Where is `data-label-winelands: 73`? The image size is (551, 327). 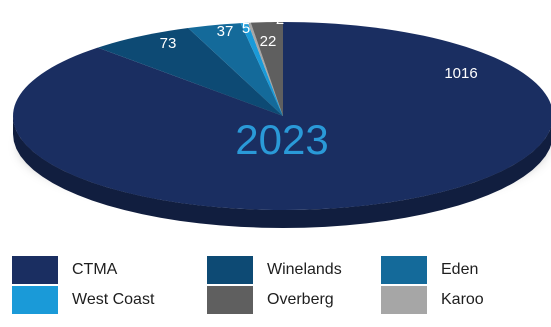 data-label-winelands: 73 is located at coordinates (168, 43).